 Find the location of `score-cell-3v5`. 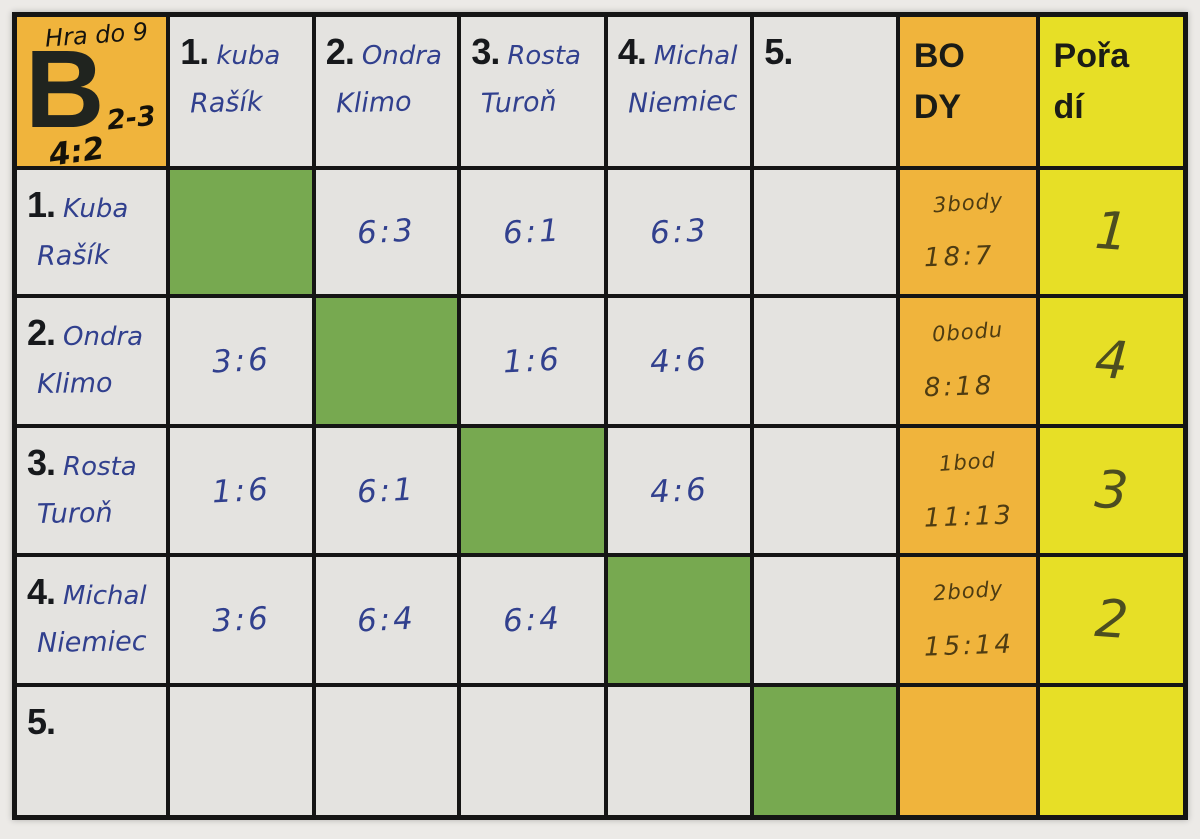

score-cell-3v5 is located at coordinates (825, 490).